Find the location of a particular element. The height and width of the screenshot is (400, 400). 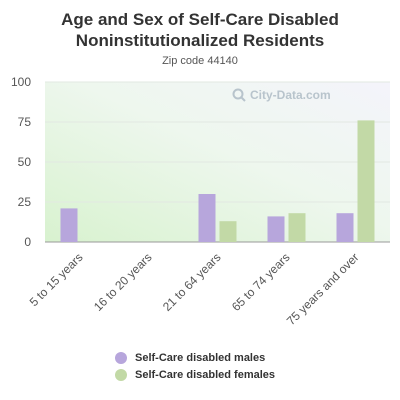

chart-title-line-1: Age and Sex of Self-Care Disabled is located at coordinates (200, 19).